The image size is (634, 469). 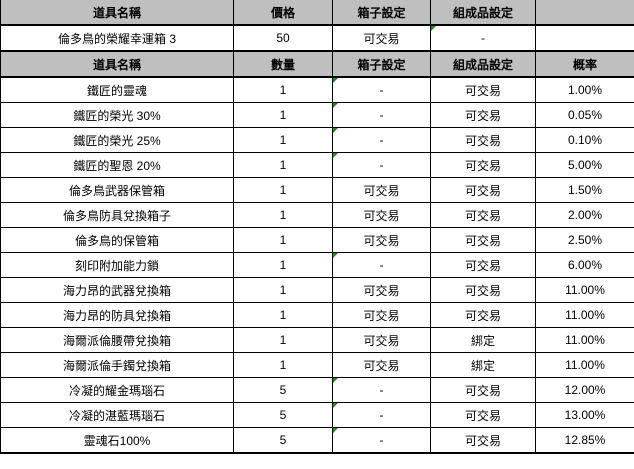 What do you see at coordinates (584, 215) in the screenshot?
I see `item-probability-cell: 2.00%` at bounding box center [584, 215].